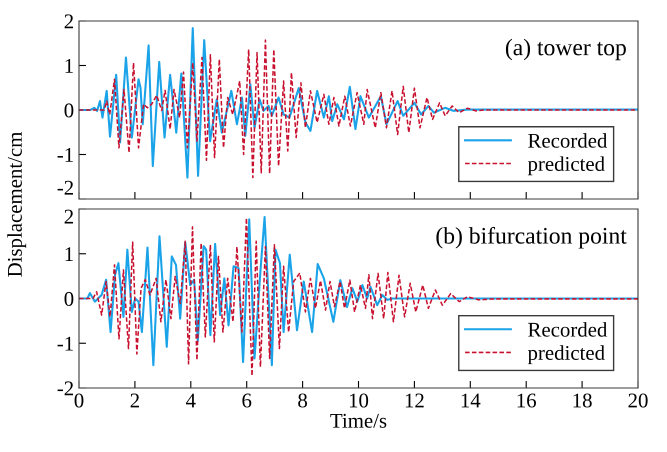 The image size is (667, 452). Describe the element at coordinates (415, 401) in the screenshot. I see `x-tick-label: 12` at that location.